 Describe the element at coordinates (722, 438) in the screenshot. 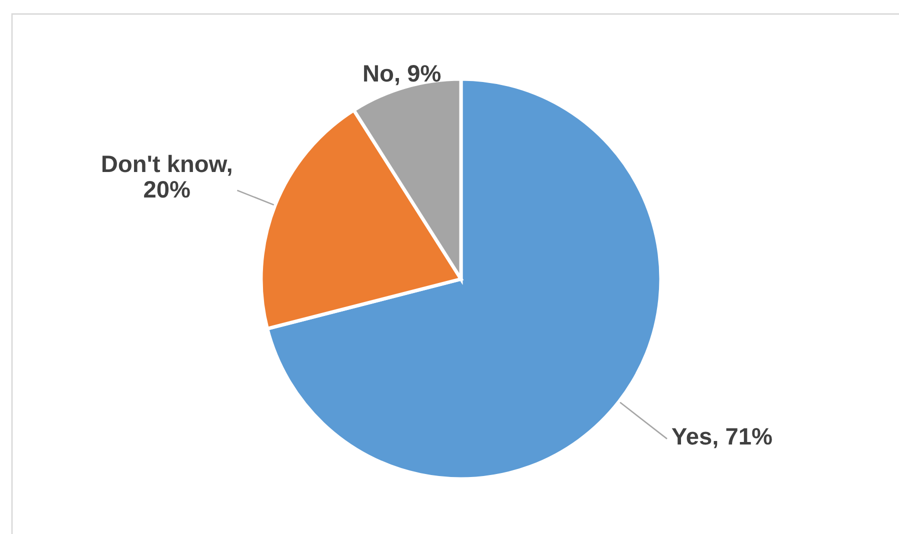

I see `slice-label: Yes, 71%` at that location.